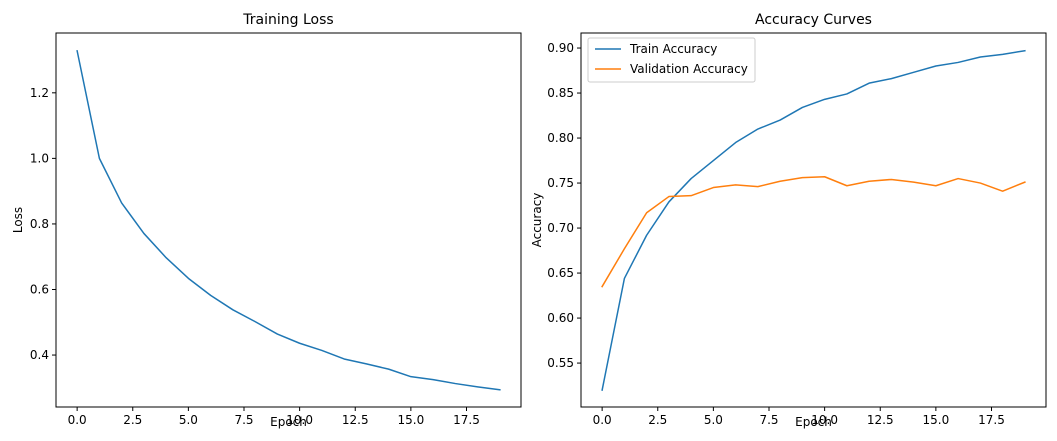  I want to click on y-tick-label: 0.85, so click(560, 93).